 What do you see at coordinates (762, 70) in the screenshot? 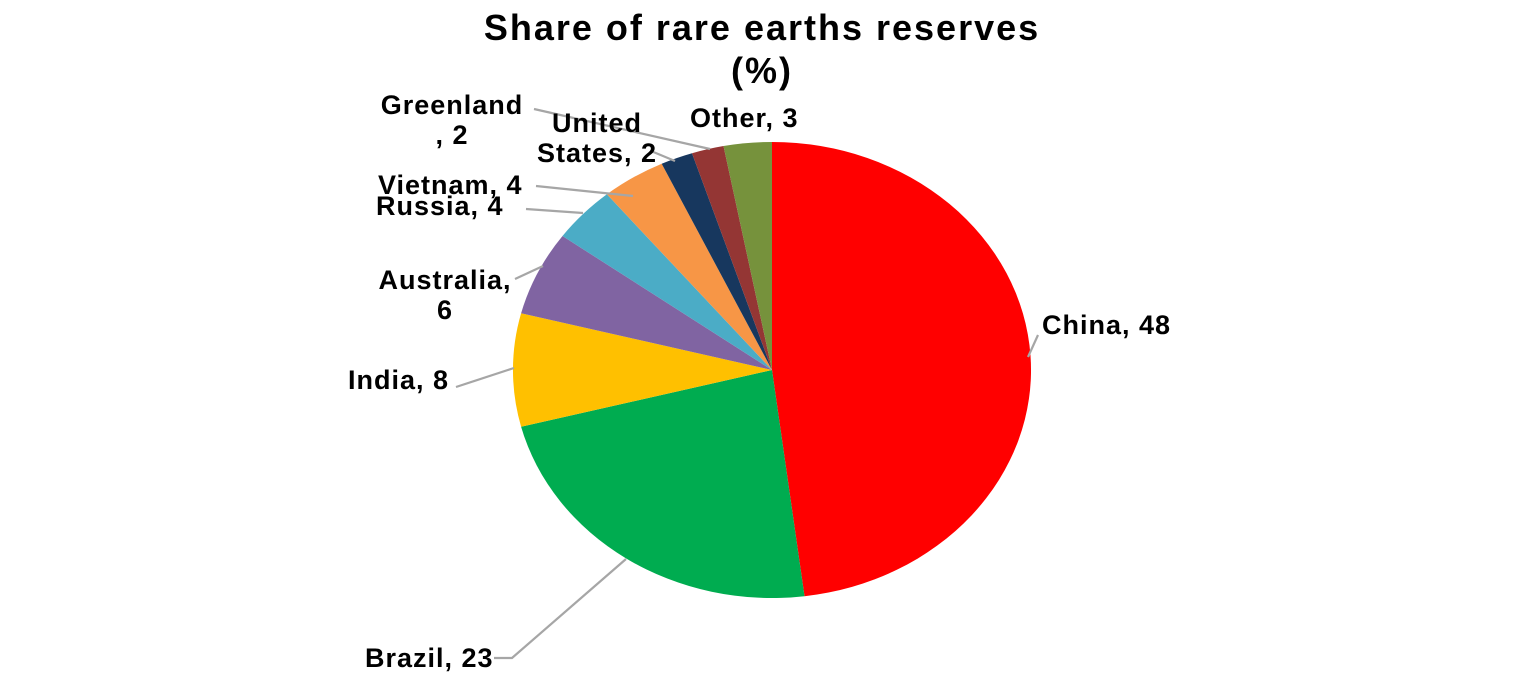
I see `chart-title-line-2: (%)` at bounding box center [762, 70].